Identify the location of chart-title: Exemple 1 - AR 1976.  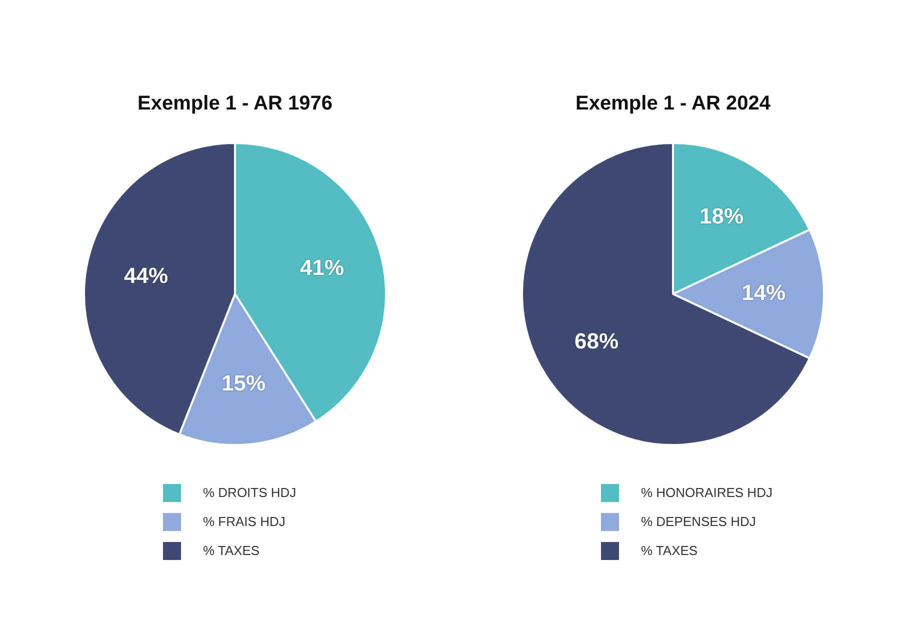
(235, 103).